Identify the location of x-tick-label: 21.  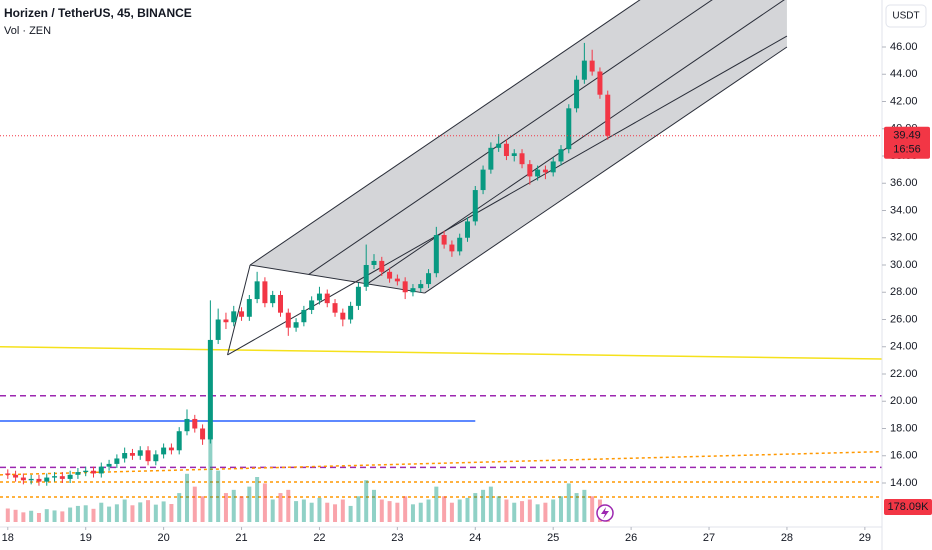
(241, 538).